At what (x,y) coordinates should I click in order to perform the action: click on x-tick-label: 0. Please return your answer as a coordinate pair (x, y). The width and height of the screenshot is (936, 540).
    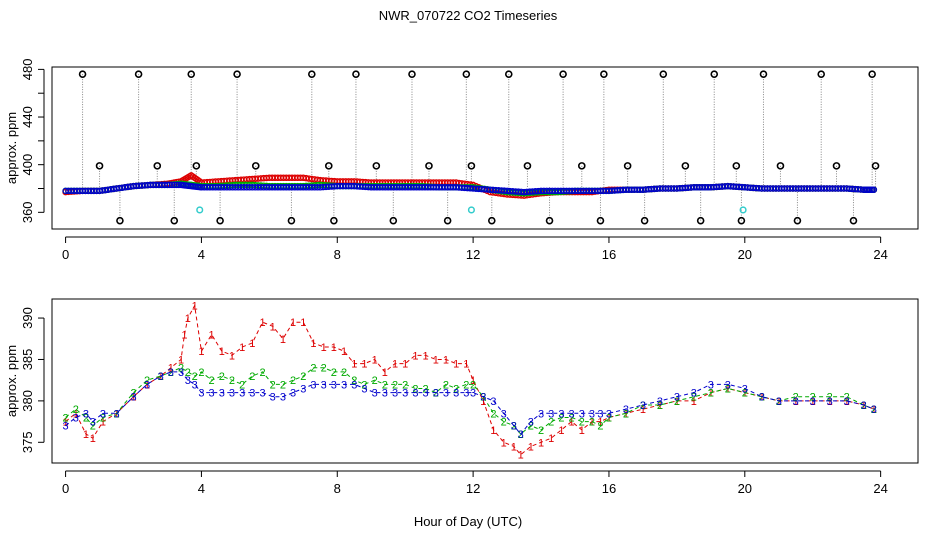
    Looking at the image, I should click on (65, 254).